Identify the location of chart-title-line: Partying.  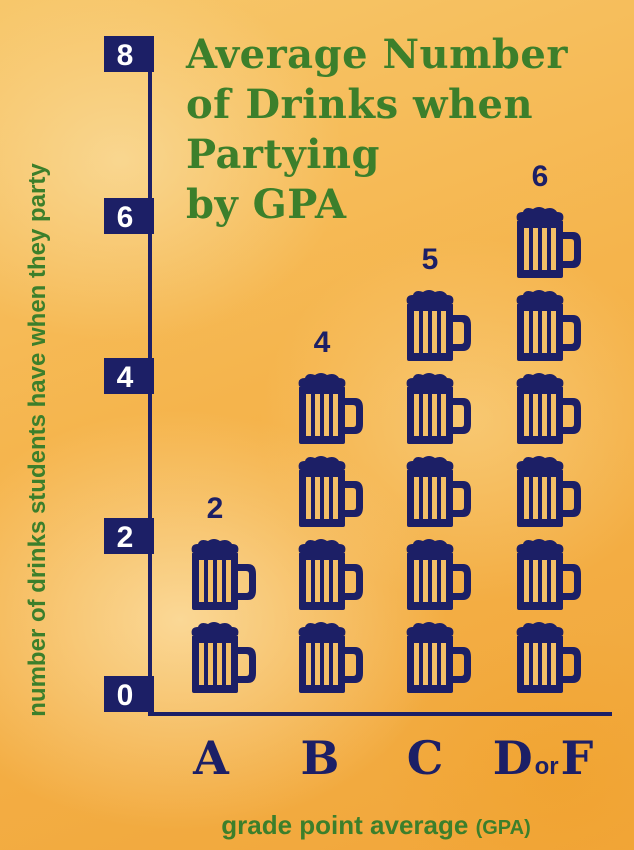
(283, 154).